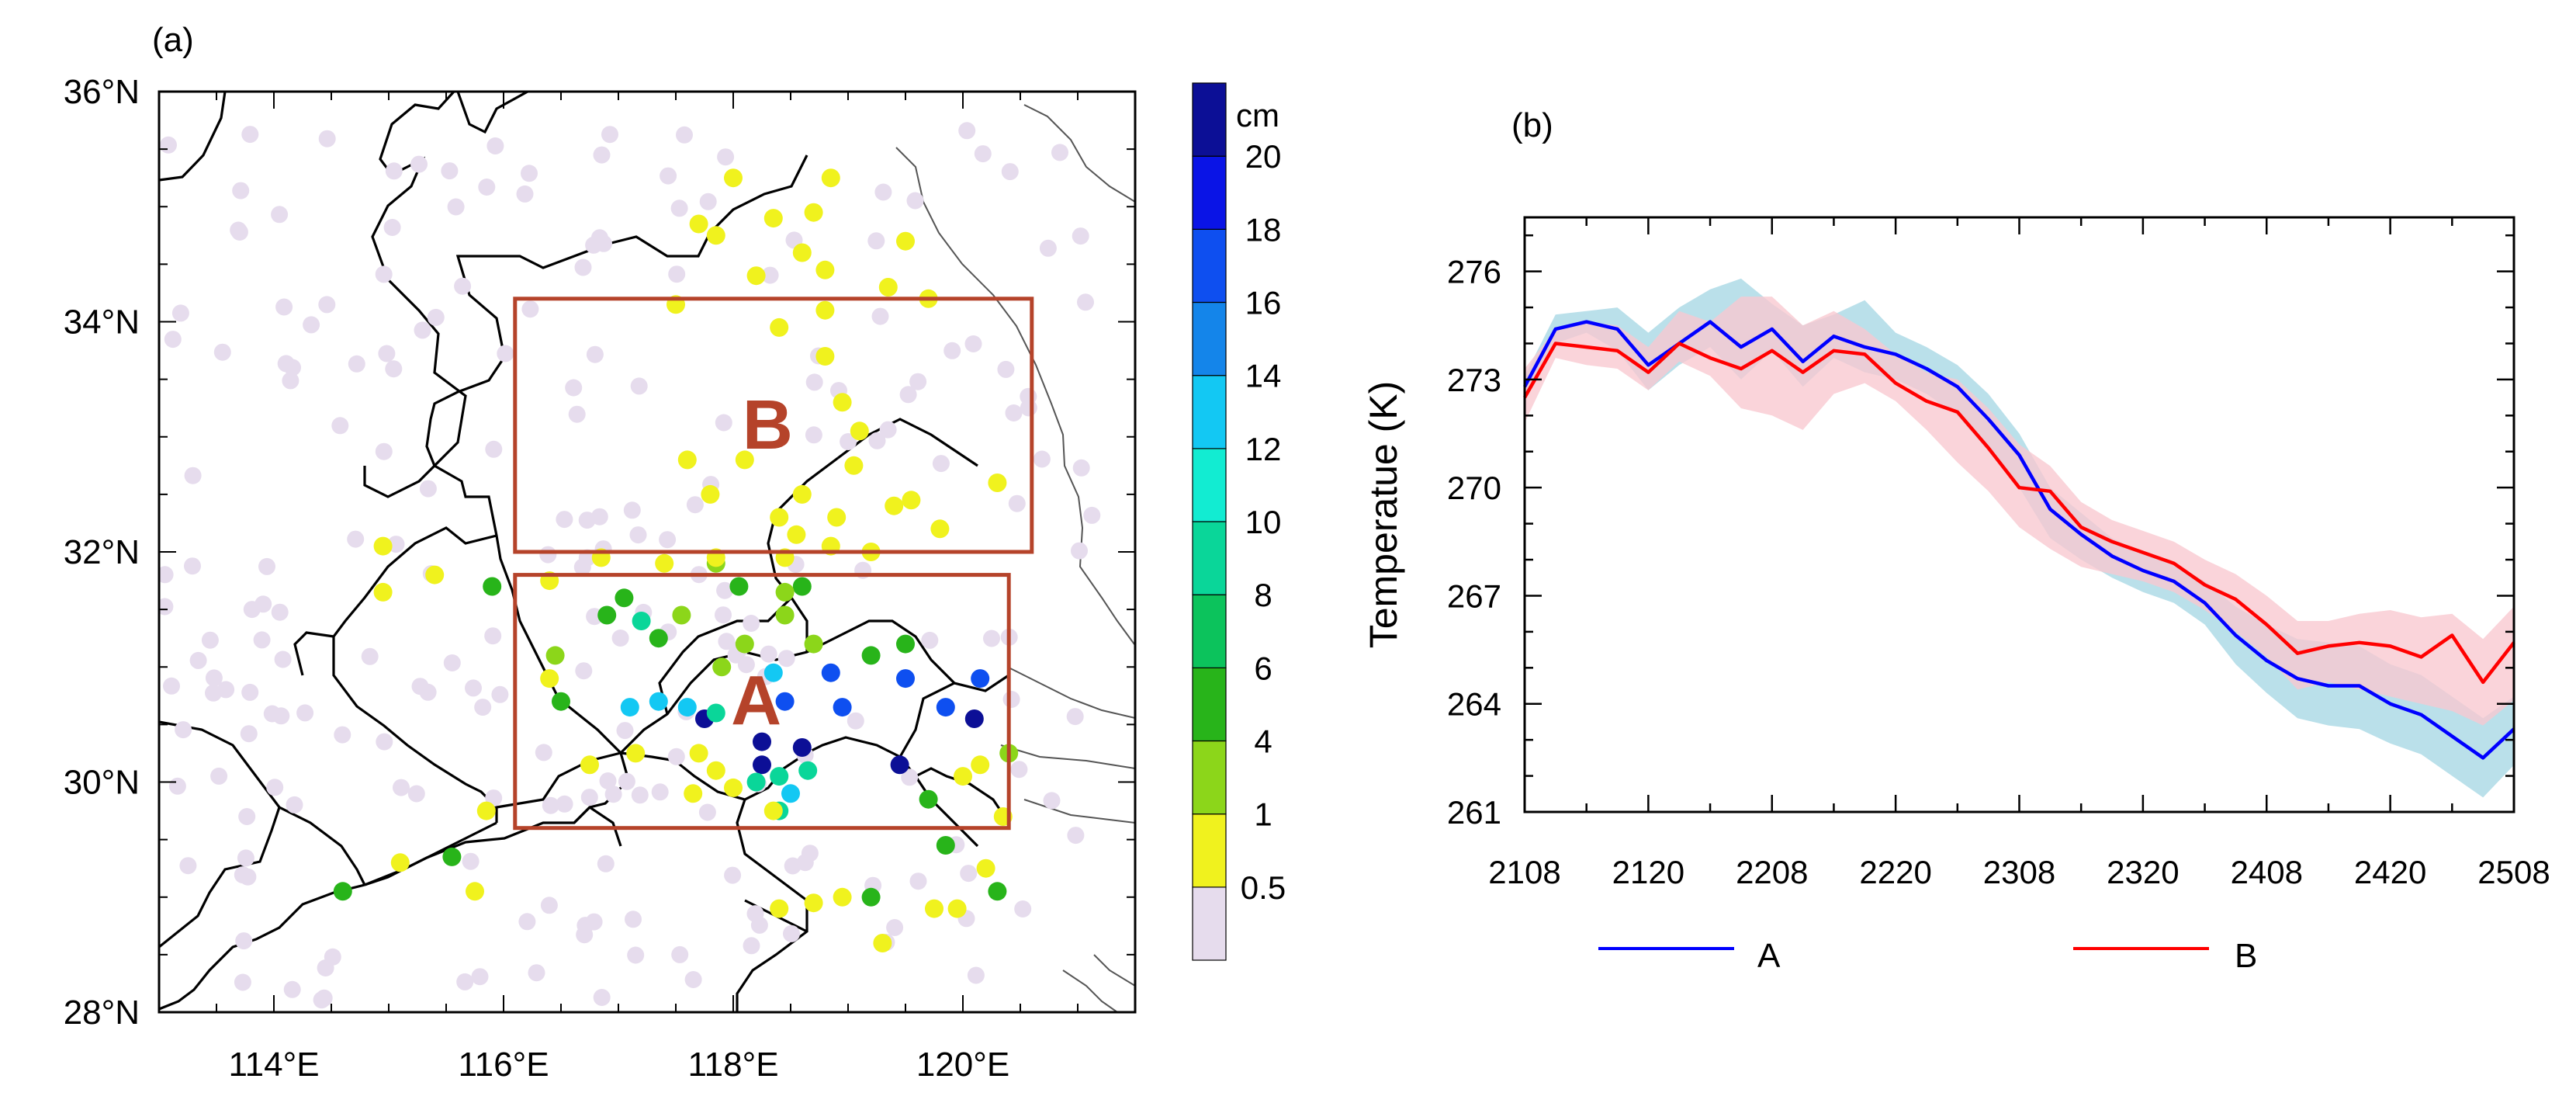 Image resolution: width=2576 pixels, height=1110 pixels. I want to click on latitude-label: 30°N, so click(102, 783).